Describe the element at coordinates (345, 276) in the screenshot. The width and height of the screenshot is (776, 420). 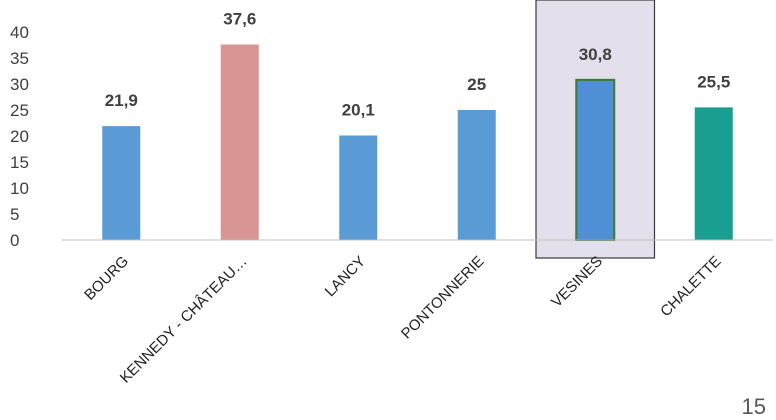
I see `x-tick-label: LANCY` at that location.